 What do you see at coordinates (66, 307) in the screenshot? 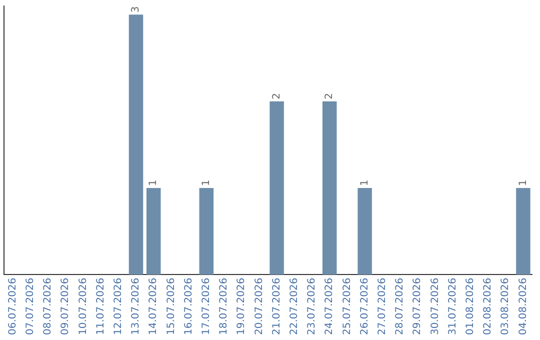
I see `x-tick-label: 09.07.2026` at bounding box center [66, 307].